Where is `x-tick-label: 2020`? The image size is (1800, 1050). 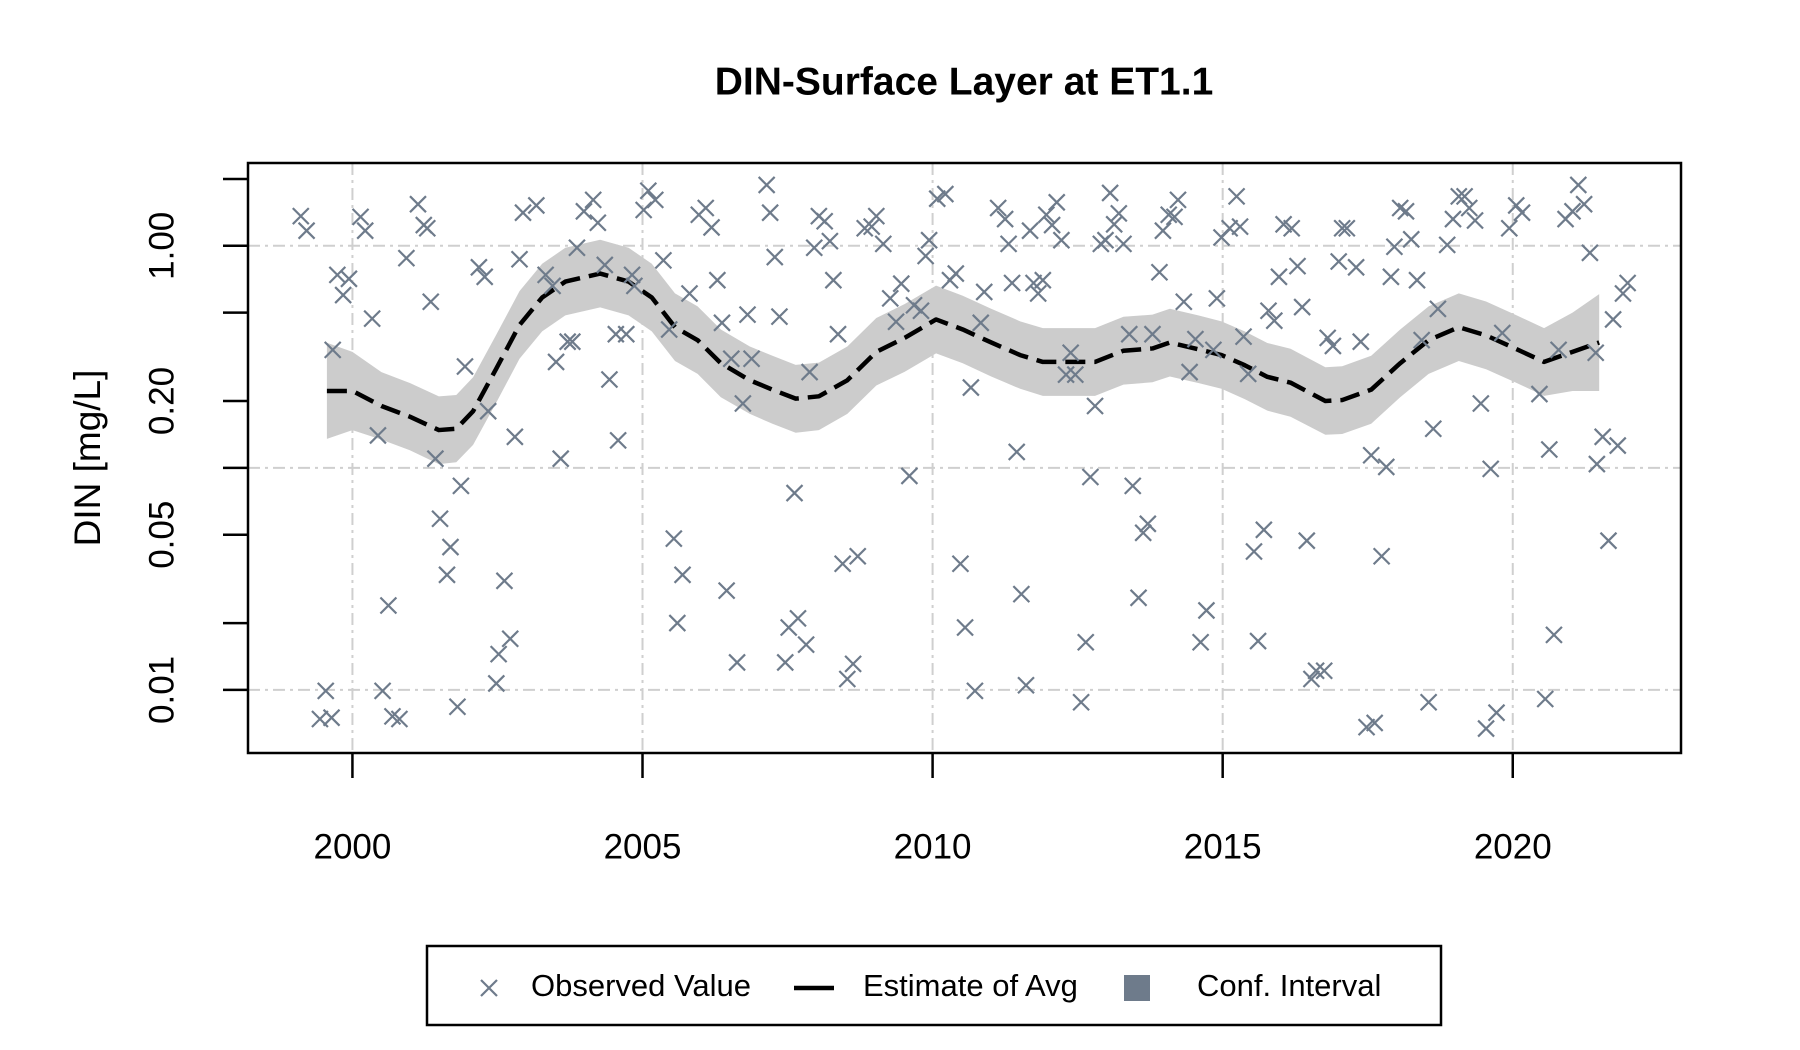
x-tick-label: 2020 is located at coordinates (1513, 846).